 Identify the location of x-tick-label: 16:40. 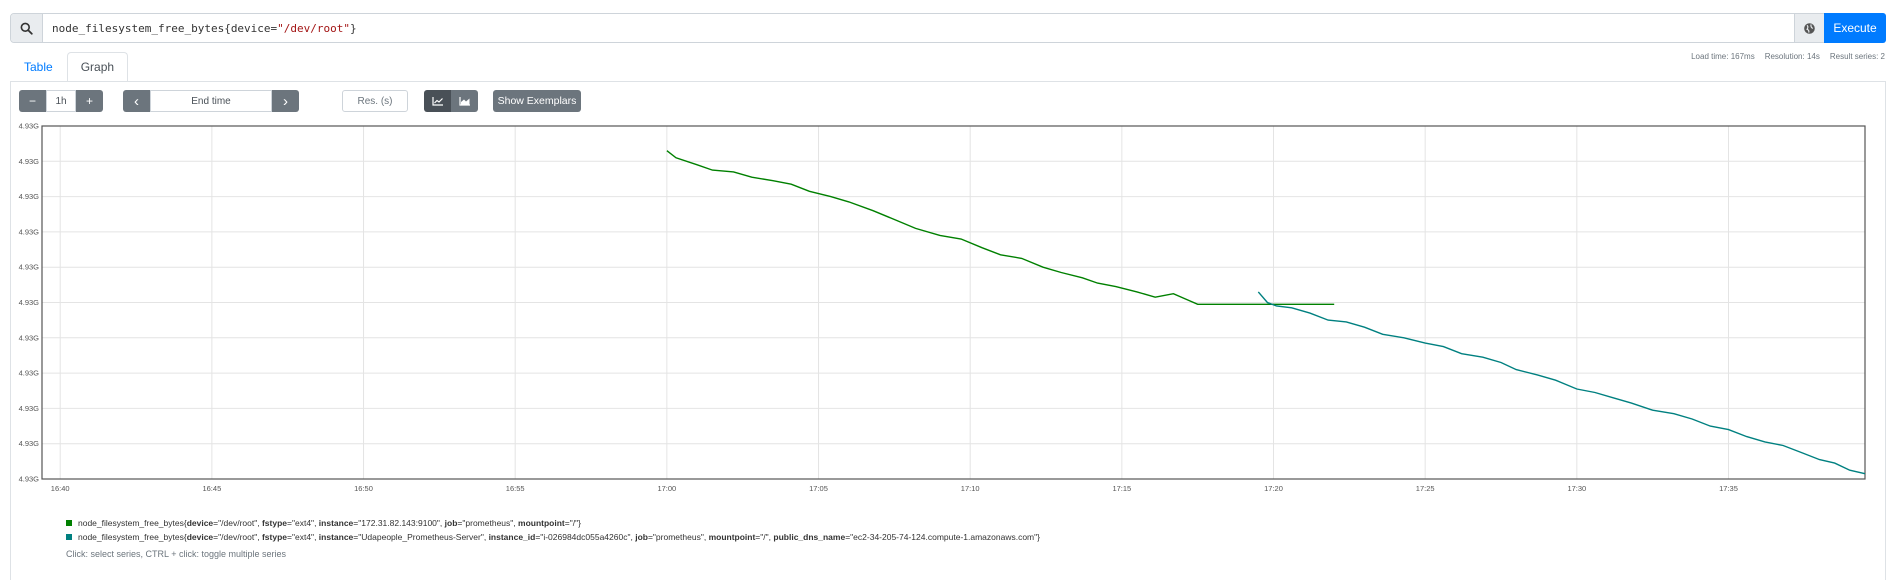
(60, 488).